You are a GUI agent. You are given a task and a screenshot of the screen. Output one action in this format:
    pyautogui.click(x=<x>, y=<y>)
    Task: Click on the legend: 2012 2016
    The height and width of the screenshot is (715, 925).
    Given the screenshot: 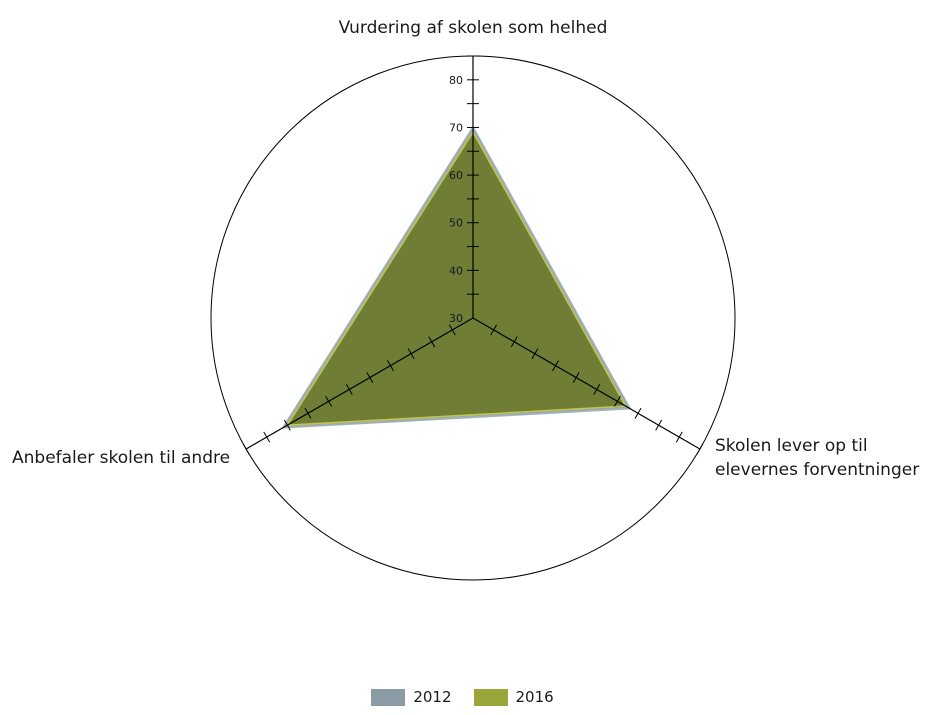 What is the action you would take?
    pyautogui.click(x=462, y=697)
    